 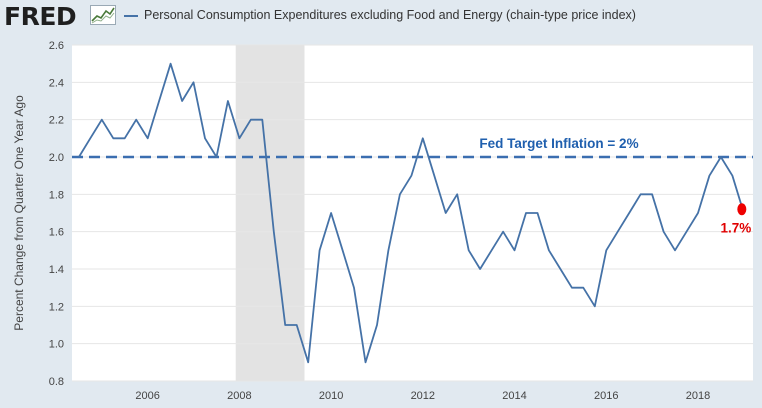 I want to click on x-axis-ticks: 2006 2008 2010 2012 2014 2016 2018, so click(x=422, y=396).